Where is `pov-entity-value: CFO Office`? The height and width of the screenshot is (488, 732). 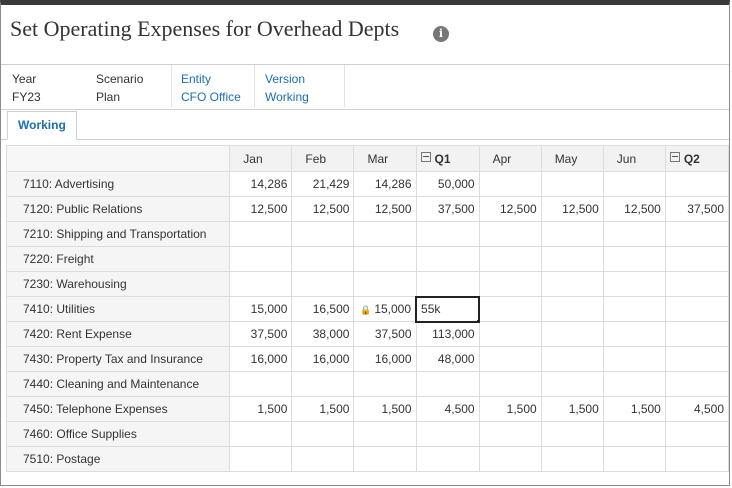 pov-entity-value: CFO Office is located at coordinates (211, 97).